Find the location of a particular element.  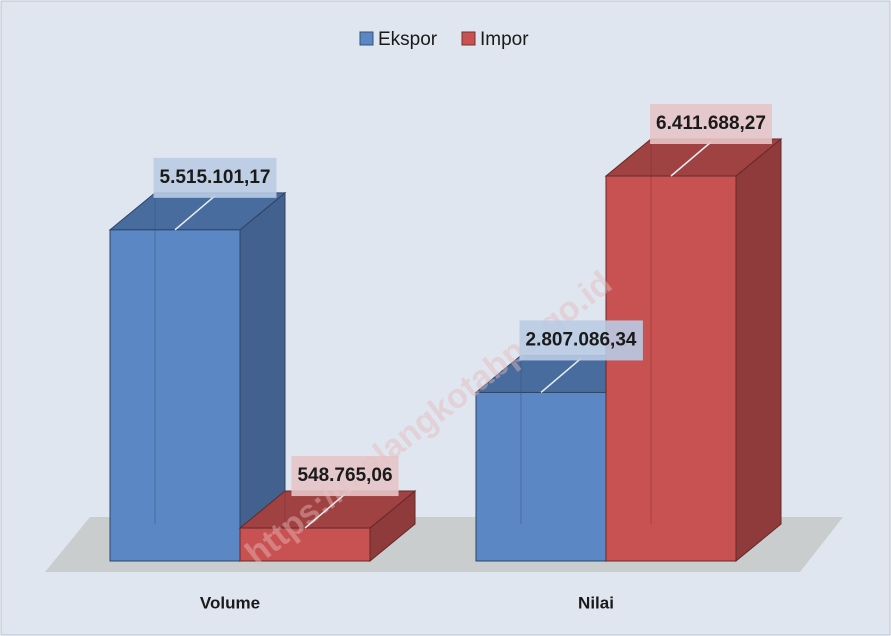

value-label: 548.765,06 is located at coordinates (344, 475).